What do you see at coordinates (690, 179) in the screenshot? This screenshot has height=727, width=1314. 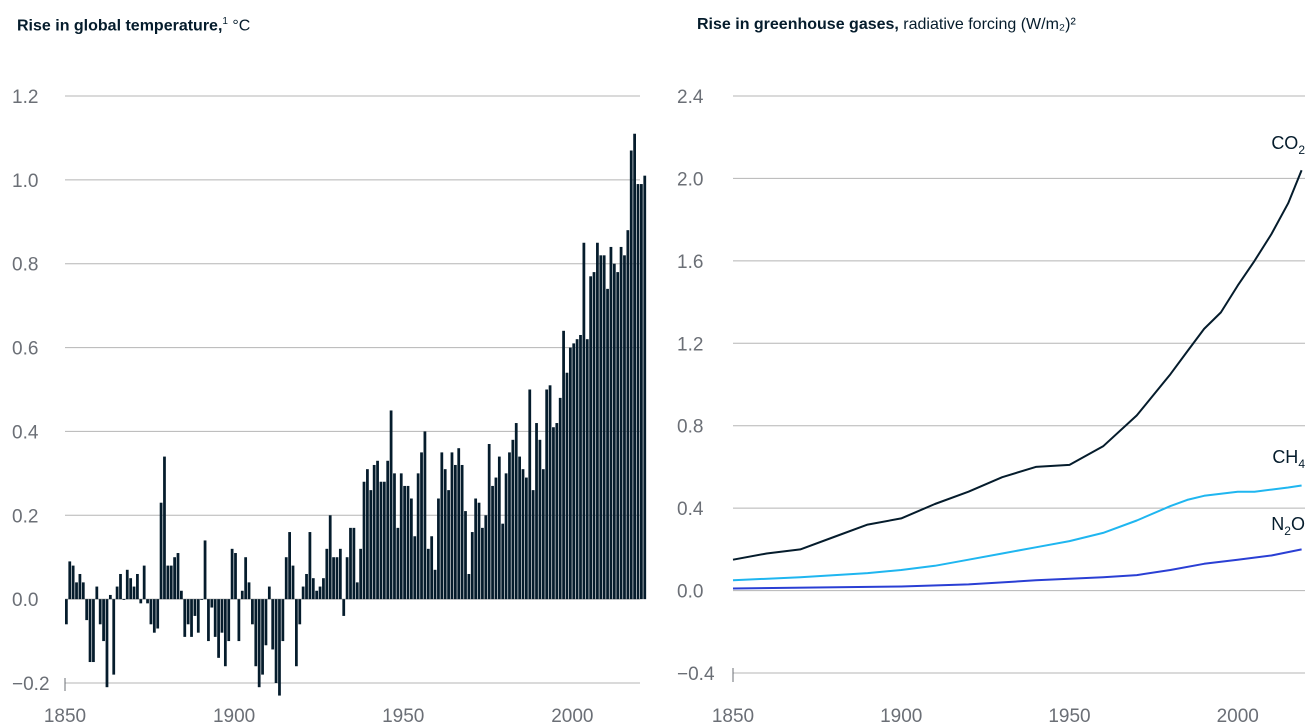 I see `y-tick-label: 2.0` at bounding box center [690, 179].